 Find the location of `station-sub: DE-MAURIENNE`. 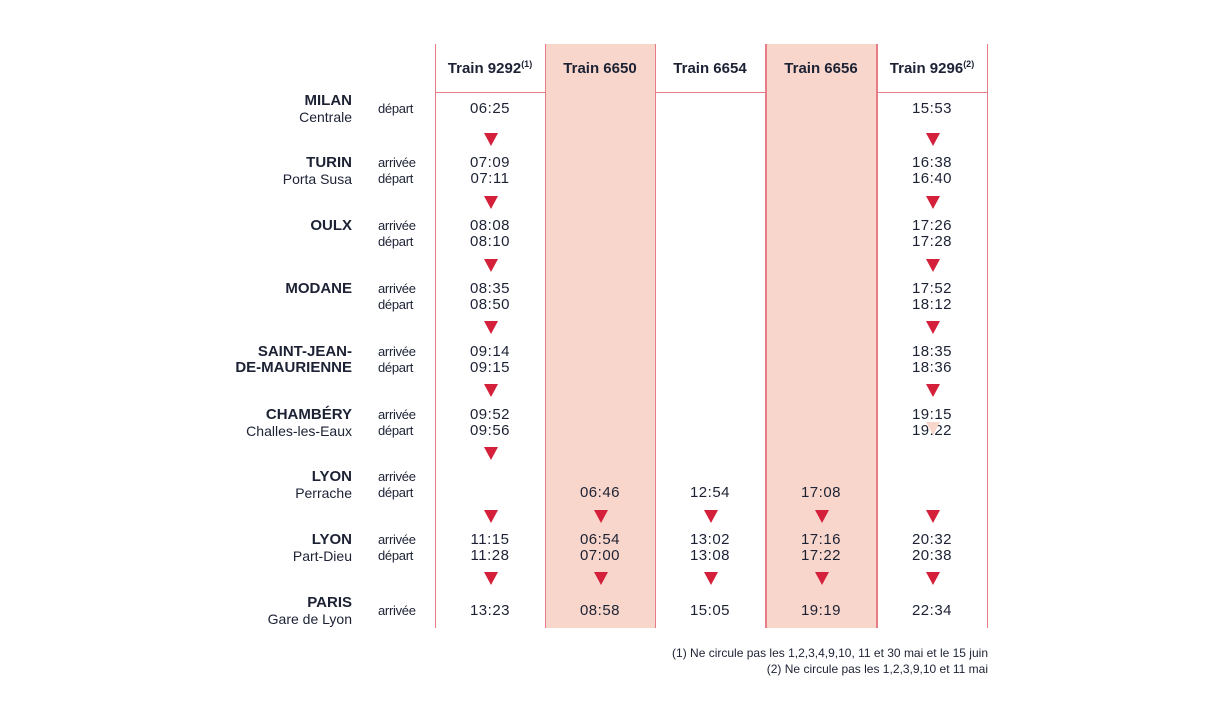

station-sub: DE-MAURIENNE is located at coordinates (293, 367).